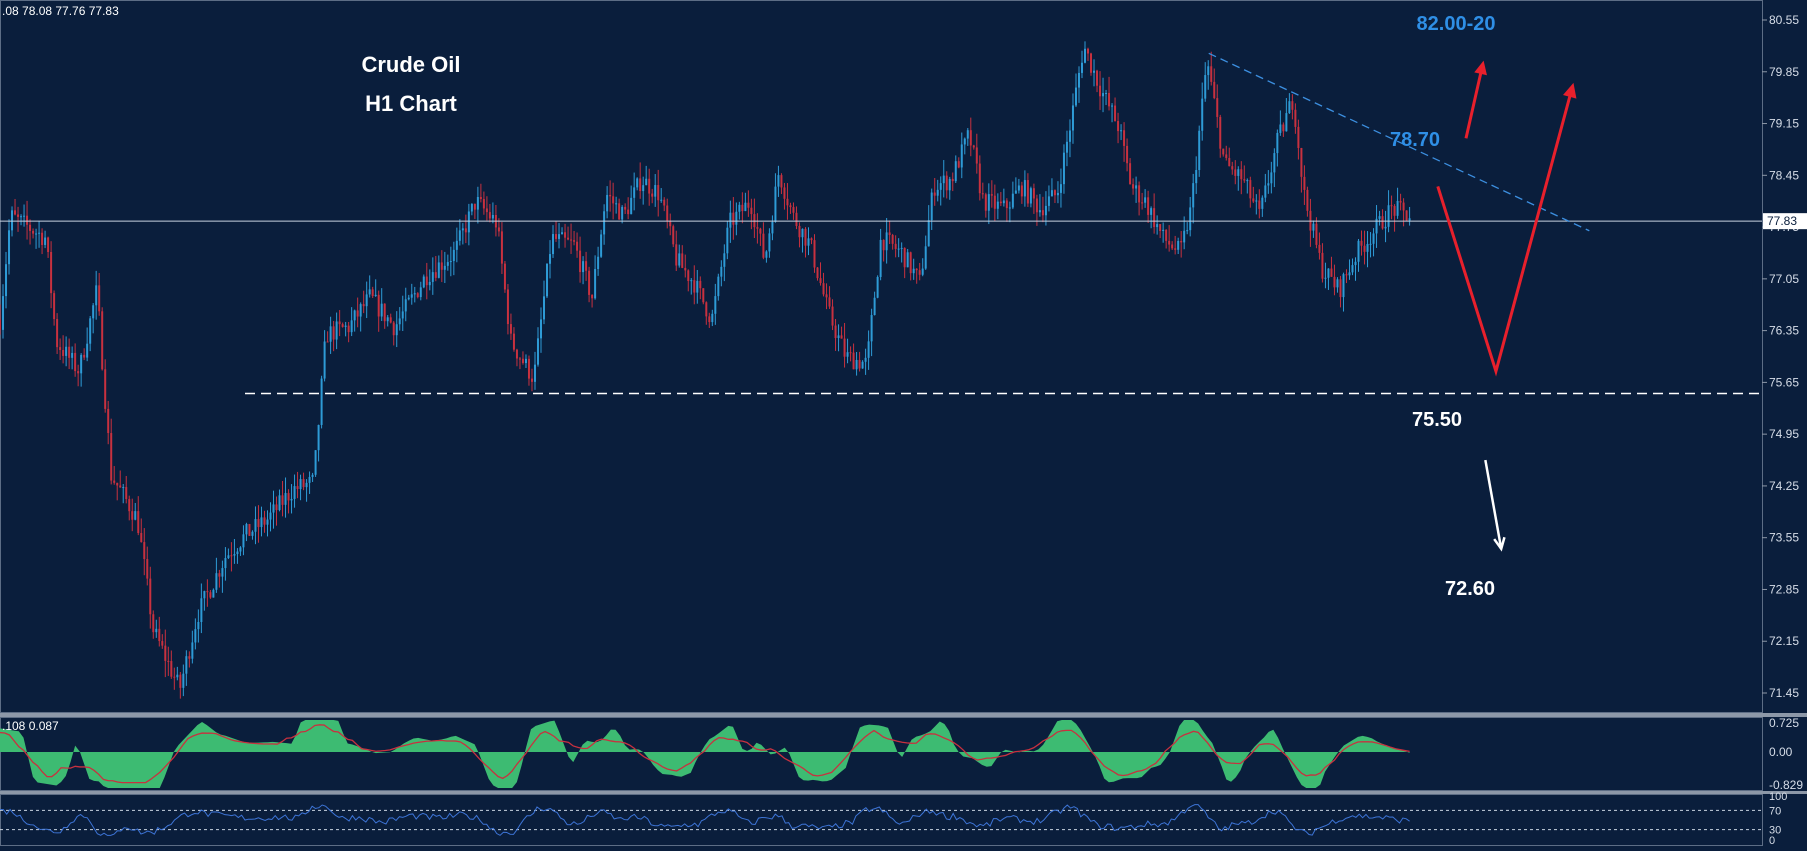  What do you see at coordinates (1570, 90) in the screenshot?
I see `projection-arrowhead` at bounding box center [1570, 90].